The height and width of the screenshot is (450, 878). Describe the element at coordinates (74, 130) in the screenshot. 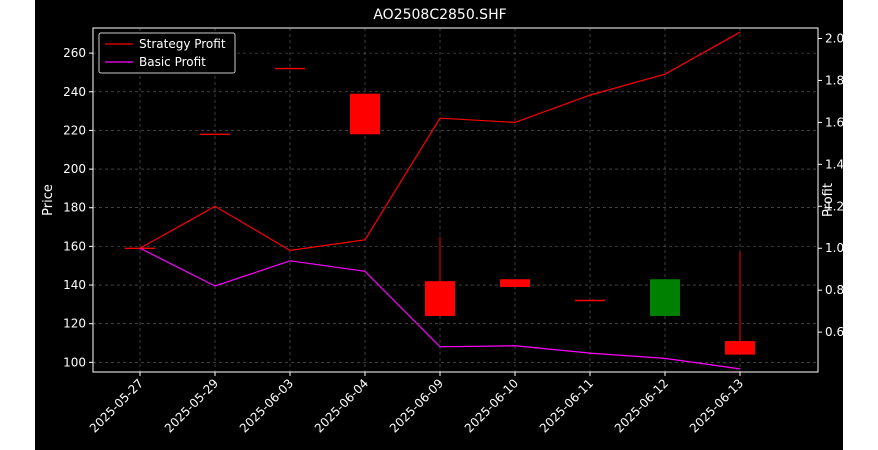

I see `y-tick-label-220: 220` at that location.